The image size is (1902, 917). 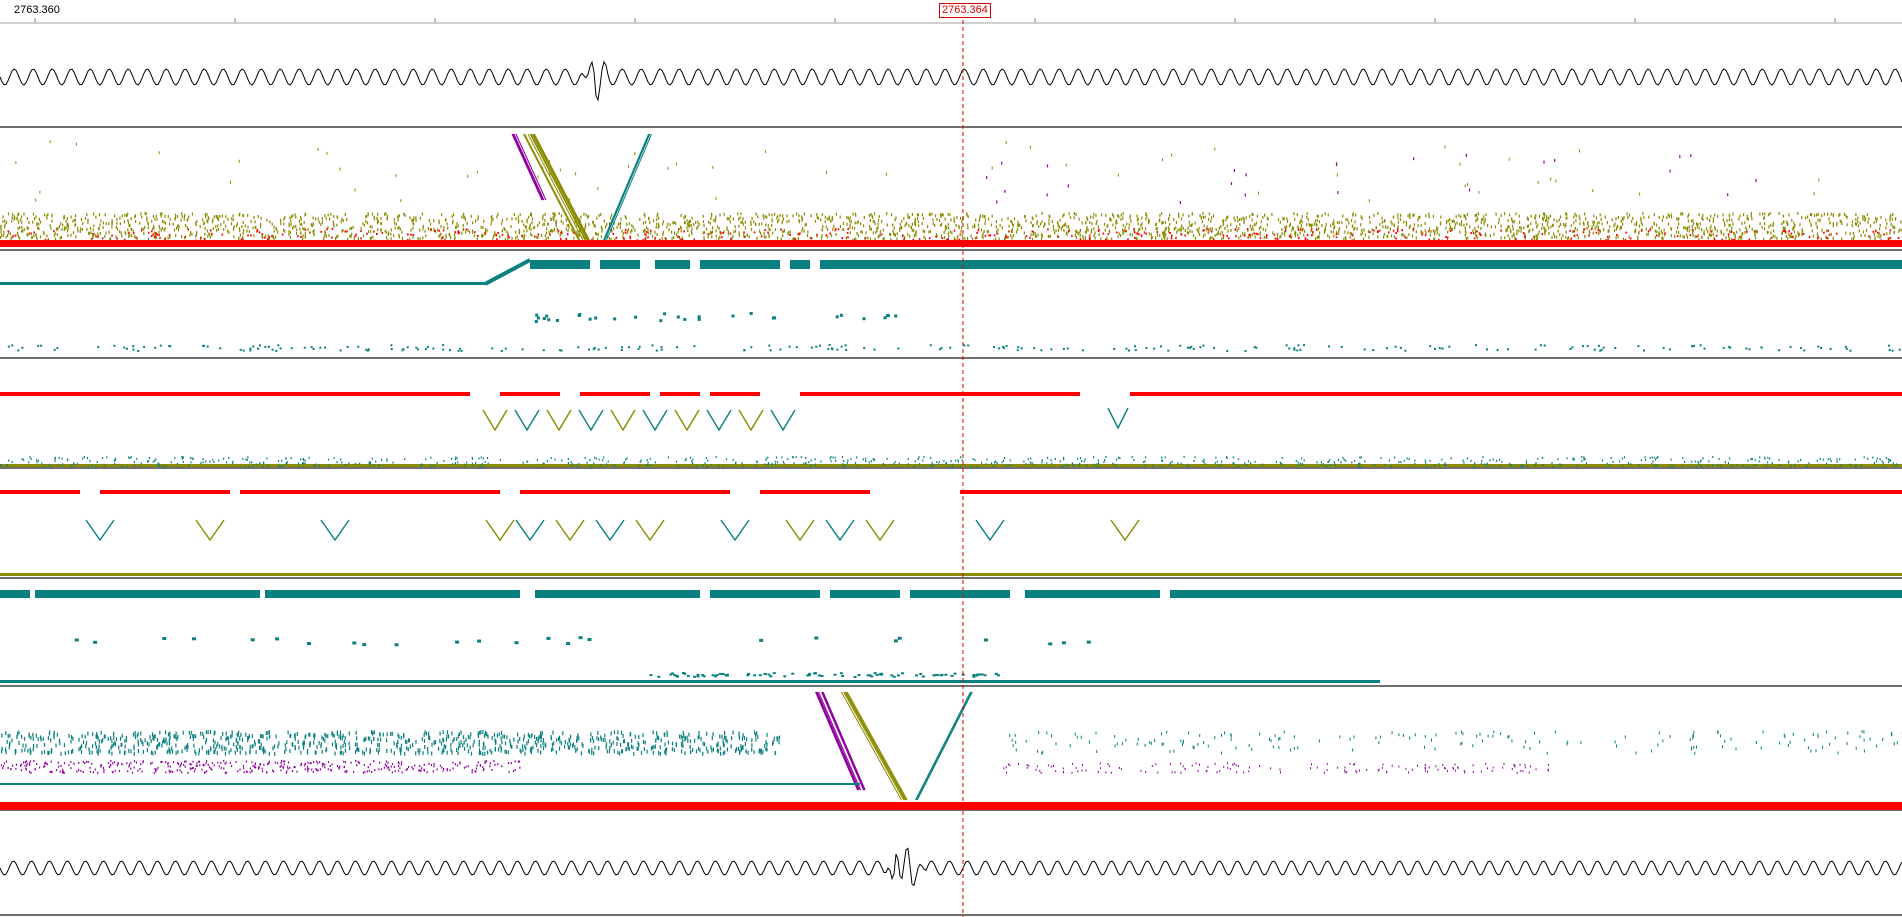 I want to click on waveform-track-bottom, so click(x=951, y=867).